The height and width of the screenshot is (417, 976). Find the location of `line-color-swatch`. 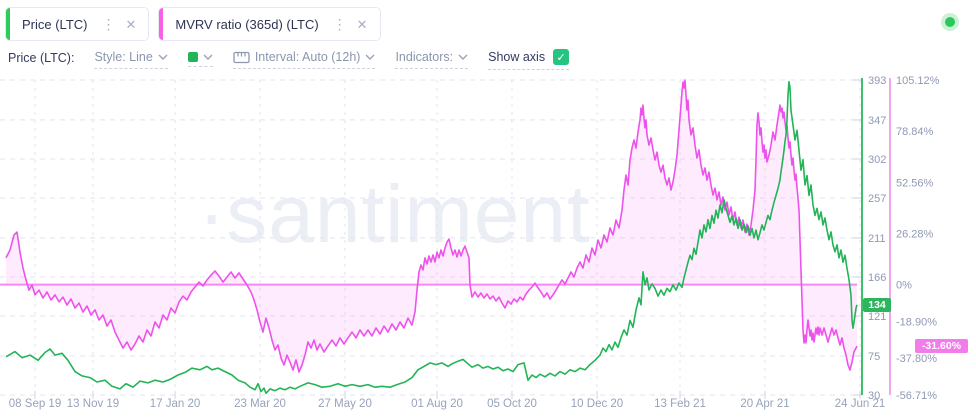

line-color-swatch is located at coordinates (192, 57).